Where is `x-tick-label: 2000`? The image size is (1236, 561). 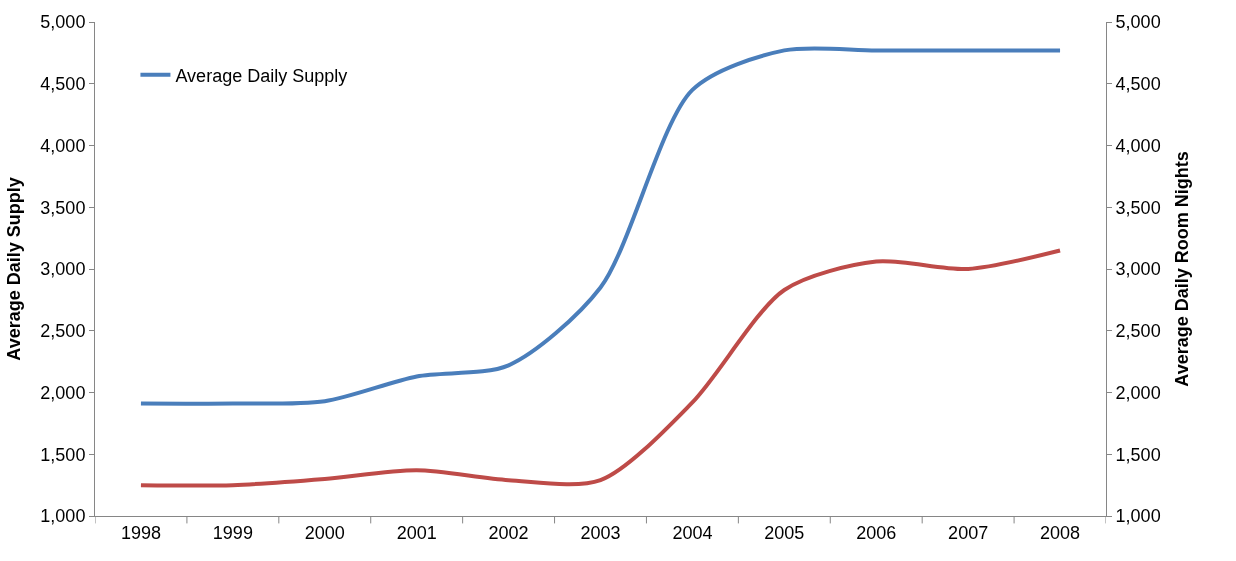 x-tick-label: 2000 is located at coordinates (324, 532).